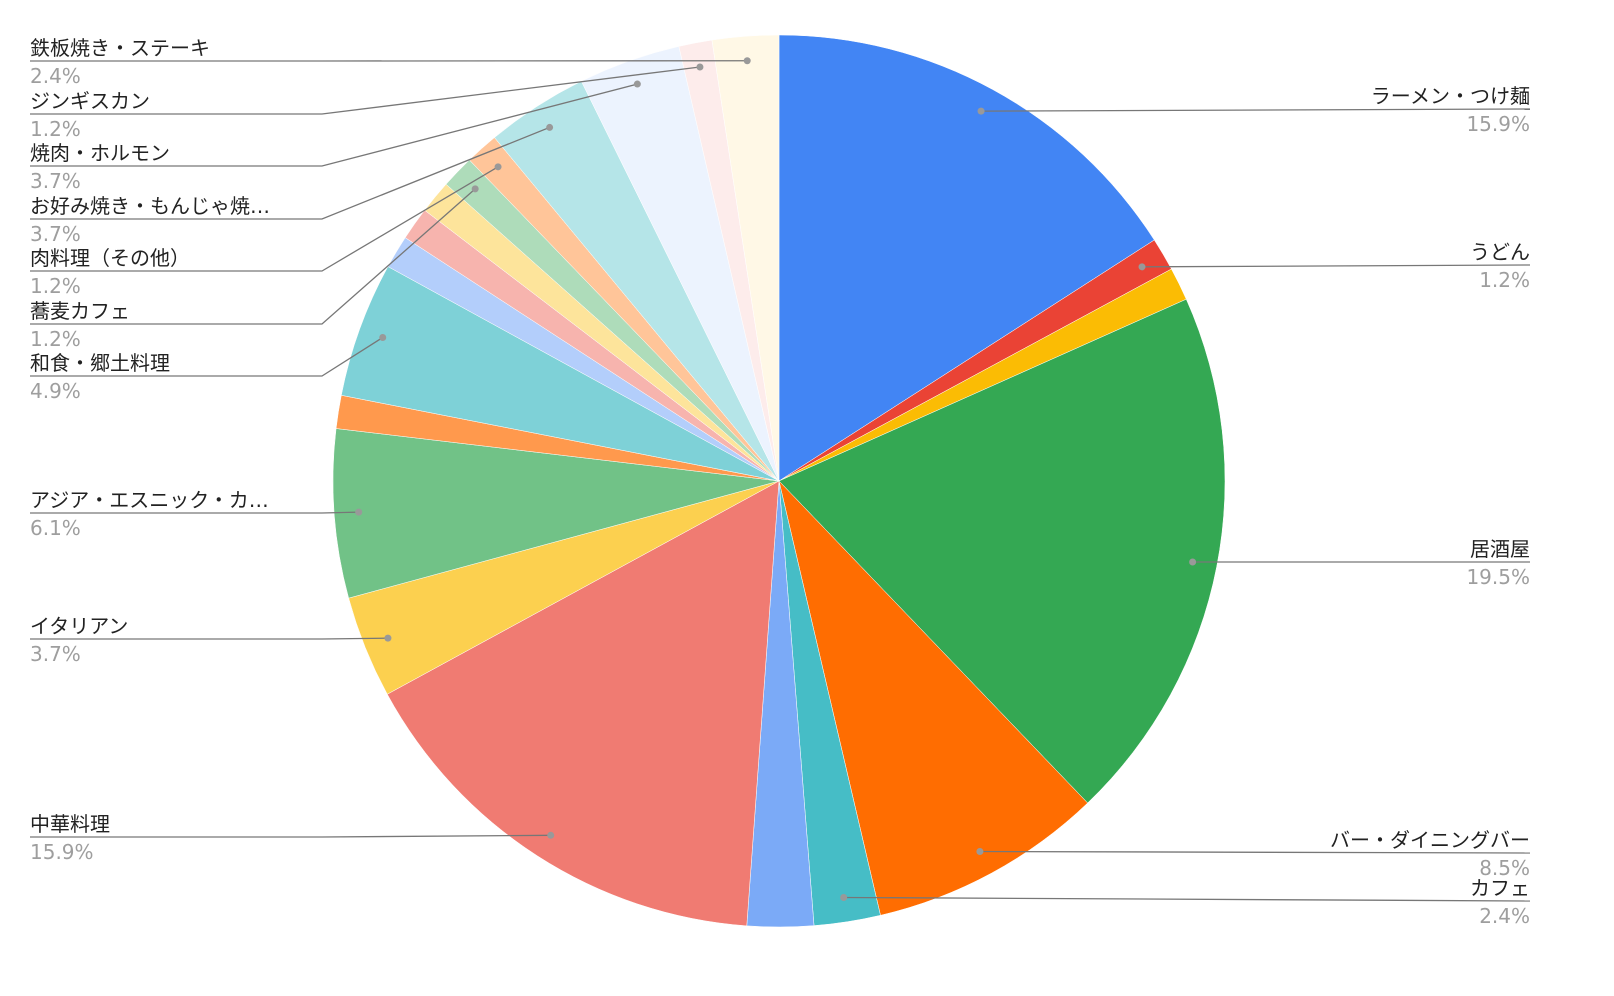  Describe the element at coordinates (100, 363) in the screenshot. I see `slice-label: 和食・郷土料理` at that location.